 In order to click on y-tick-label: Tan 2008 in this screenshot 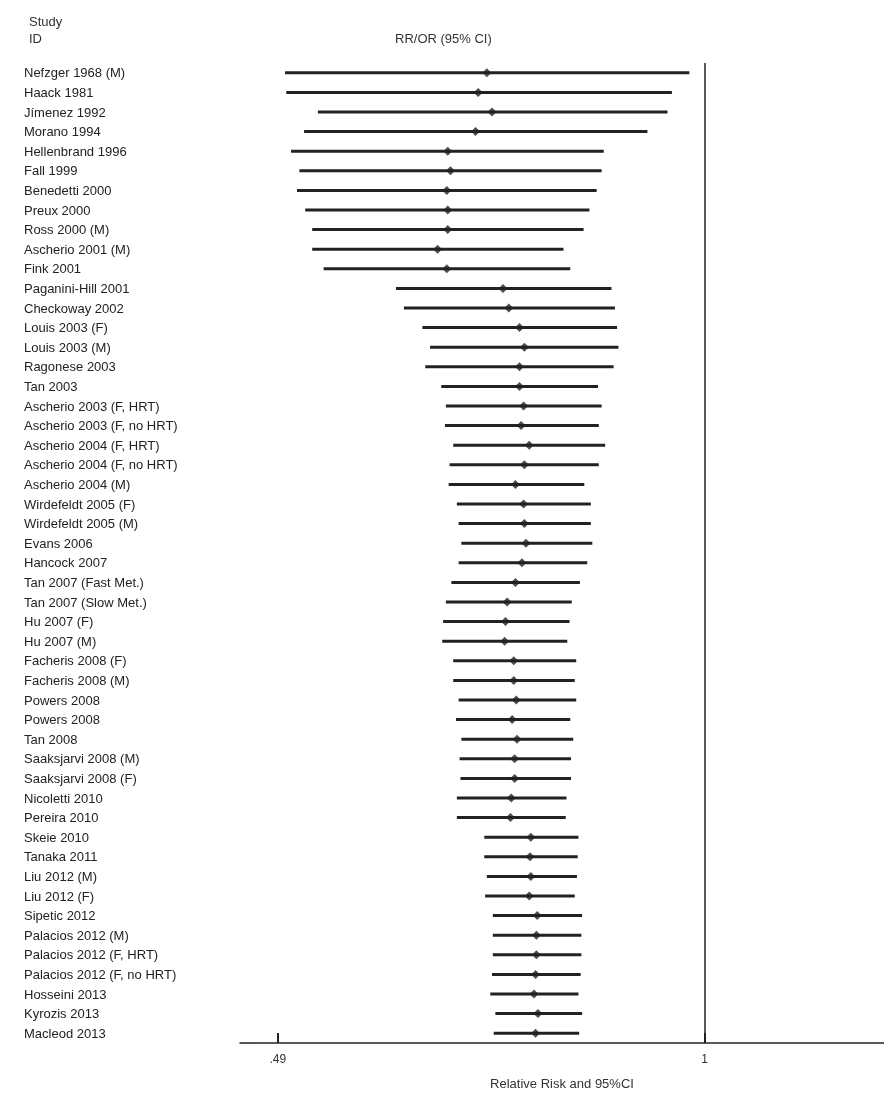, I will do `click(51, 739)`.